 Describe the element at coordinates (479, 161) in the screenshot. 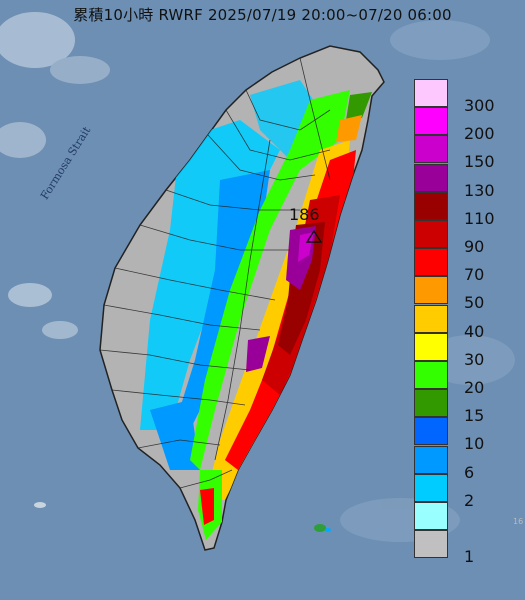

I see `legend-label: 150` at that location.